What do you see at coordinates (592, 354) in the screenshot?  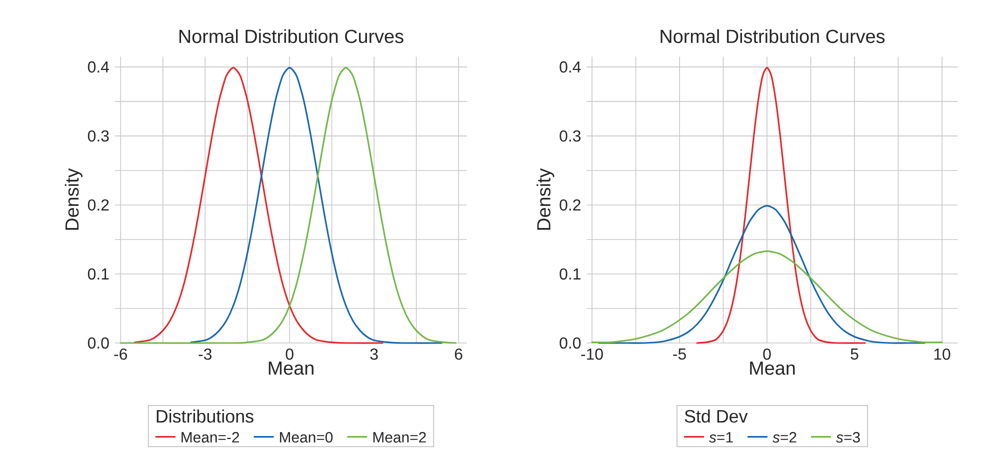 I see `x-tick-label: -10` at bounding box center [592, 354].